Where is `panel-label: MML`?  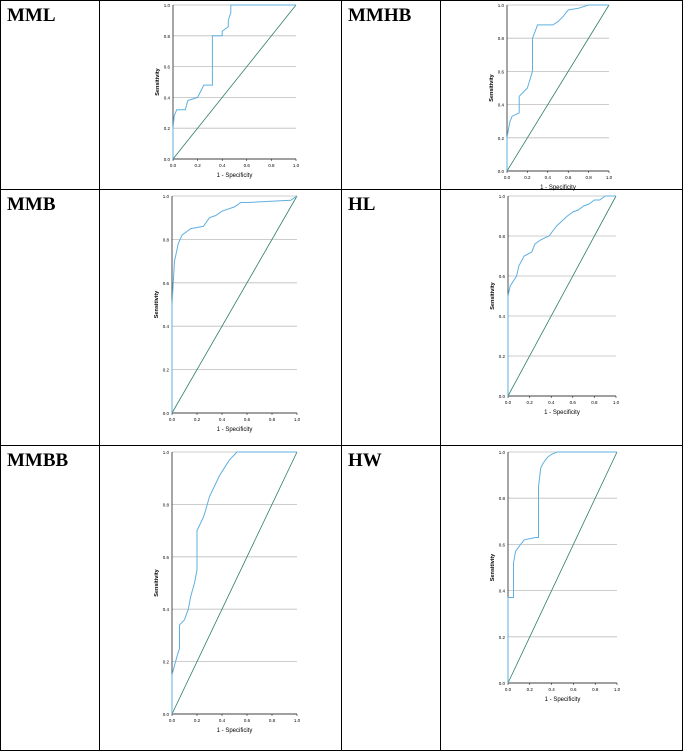
panel-label: MML is located at coordinates (31, 15).